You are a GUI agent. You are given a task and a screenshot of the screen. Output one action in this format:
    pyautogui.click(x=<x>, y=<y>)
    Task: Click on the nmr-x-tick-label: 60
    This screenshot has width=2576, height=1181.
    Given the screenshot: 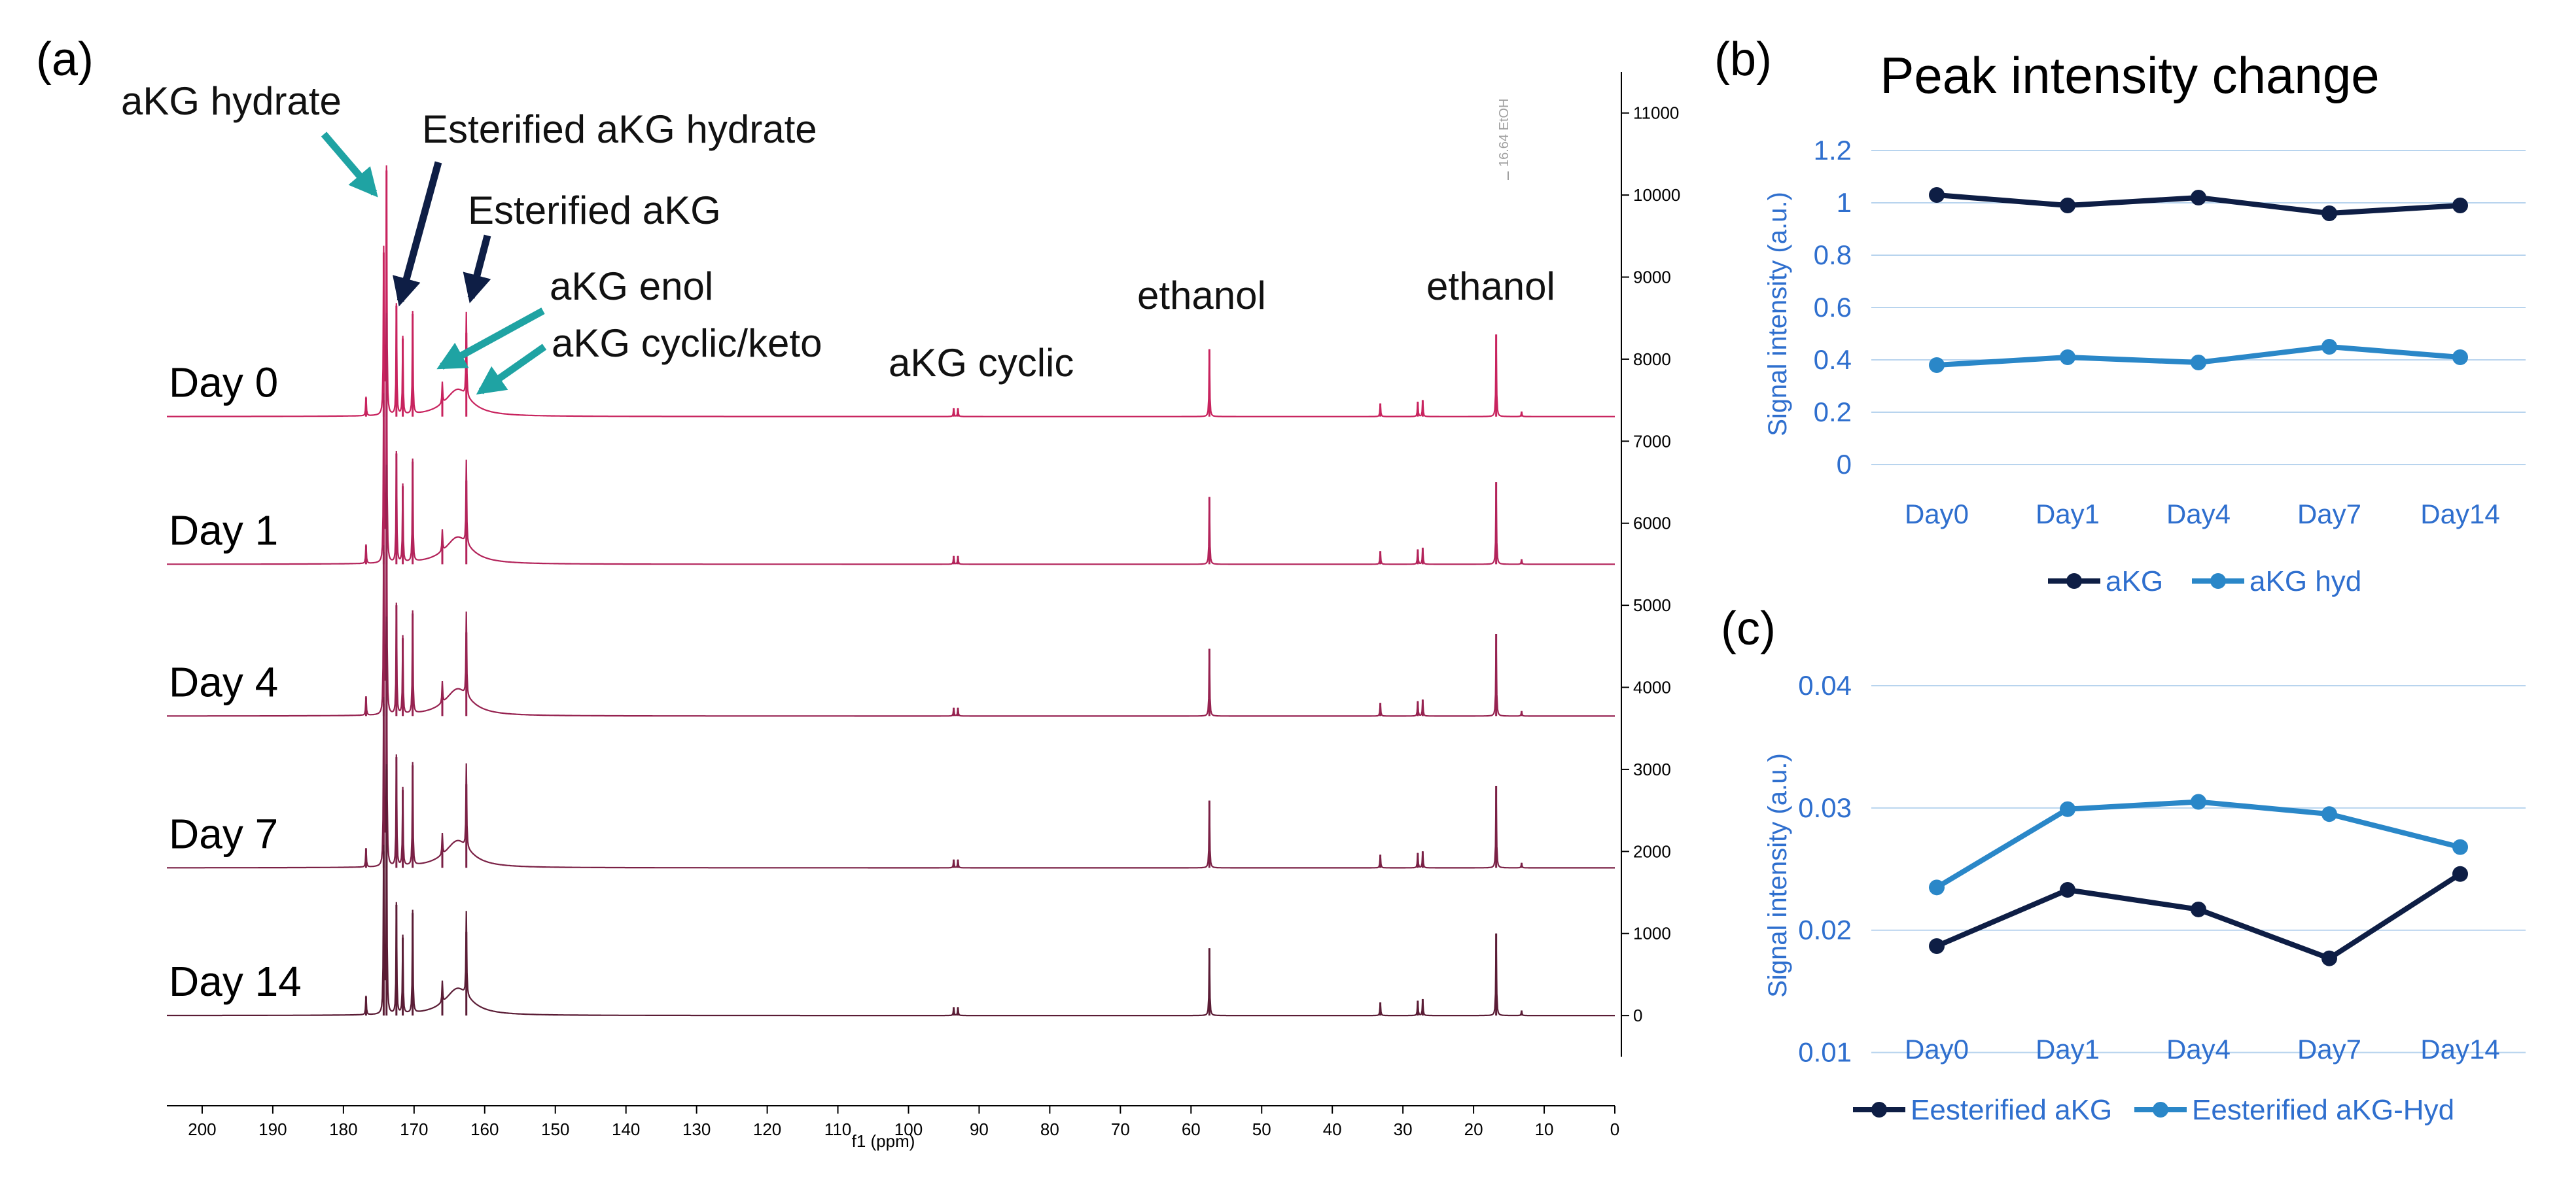 What is the action you would take?
    pyautogui.click(x=1191, y=1129)
    